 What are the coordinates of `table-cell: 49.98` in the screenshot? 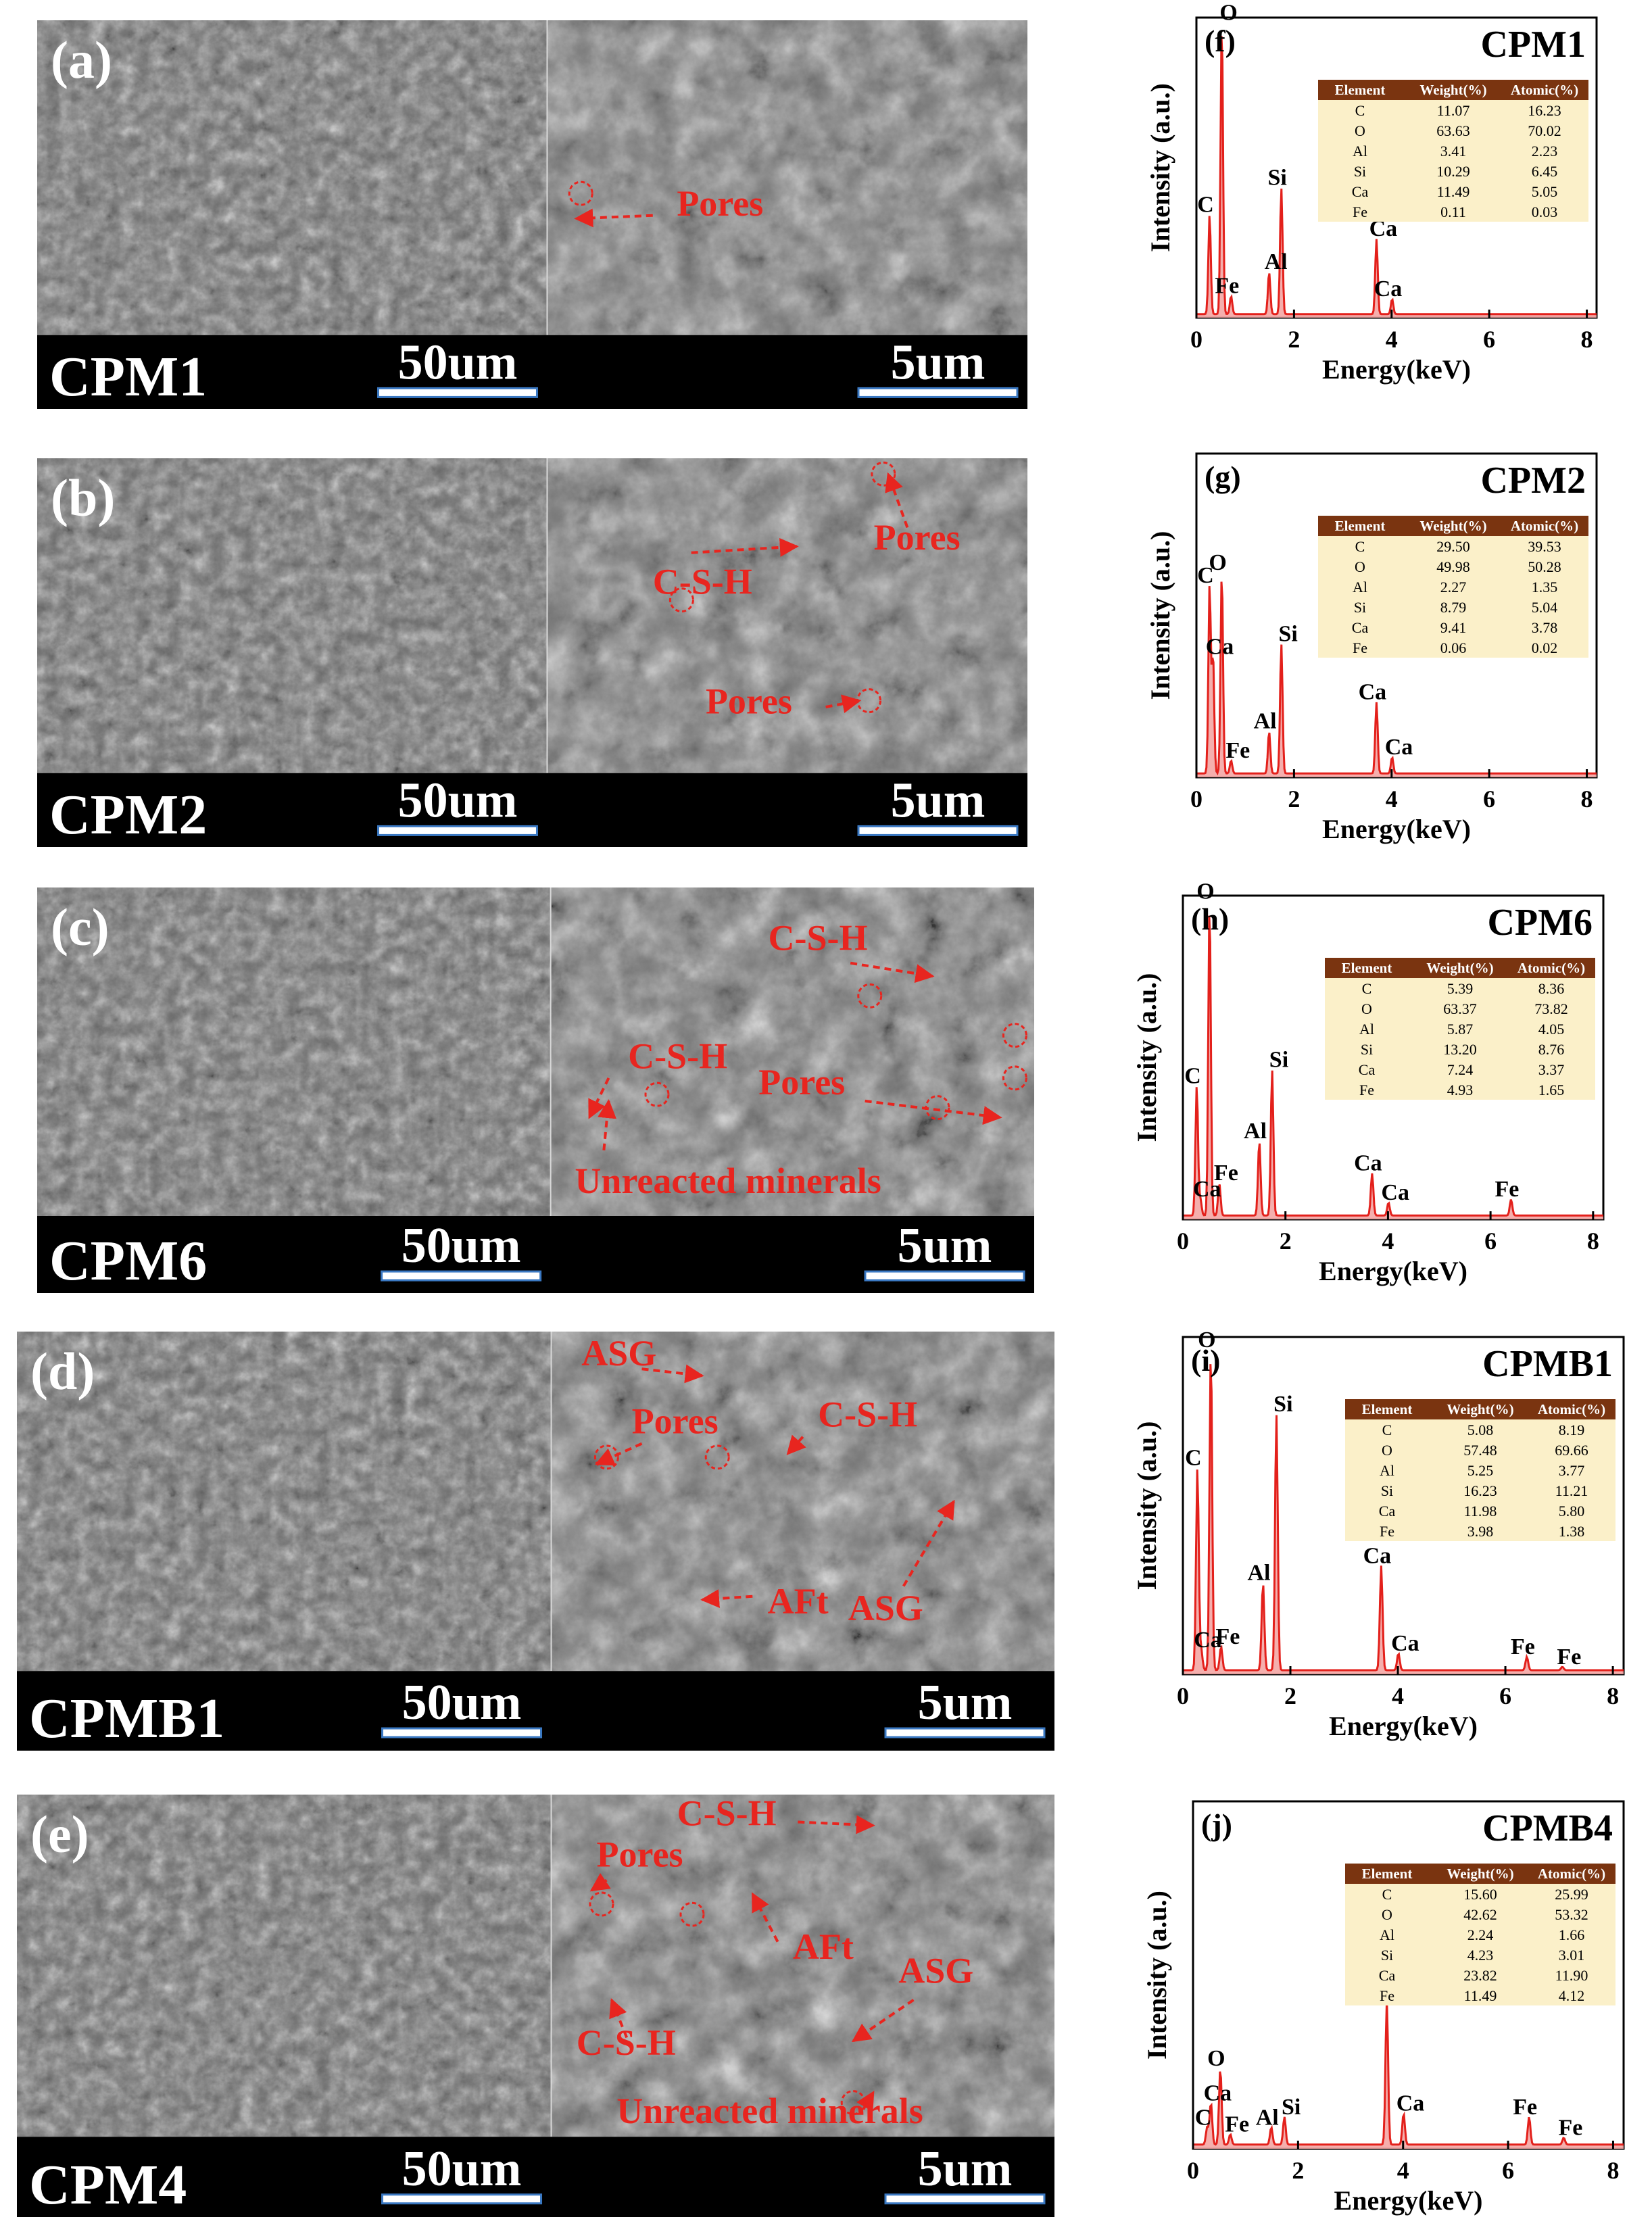 It's located at (1453, 566).